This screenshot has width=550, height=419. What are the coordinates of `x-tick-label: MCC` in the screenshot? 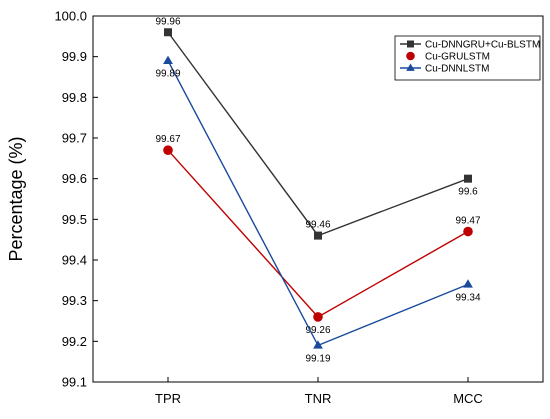 It's located at (468, 398).